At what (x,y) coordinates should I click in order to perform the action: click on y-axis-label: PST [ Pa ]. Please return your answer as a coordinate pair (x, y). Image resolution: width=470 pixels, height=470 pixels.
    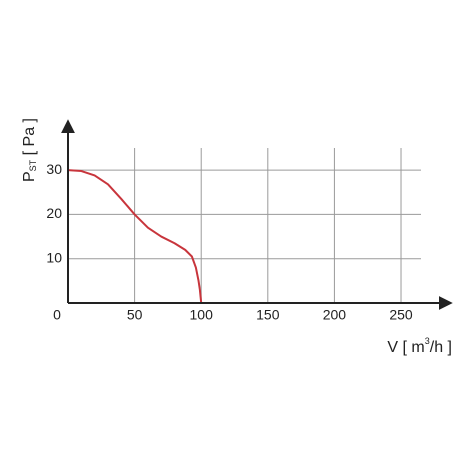
    Looking at the image, I should click on (29, 150).